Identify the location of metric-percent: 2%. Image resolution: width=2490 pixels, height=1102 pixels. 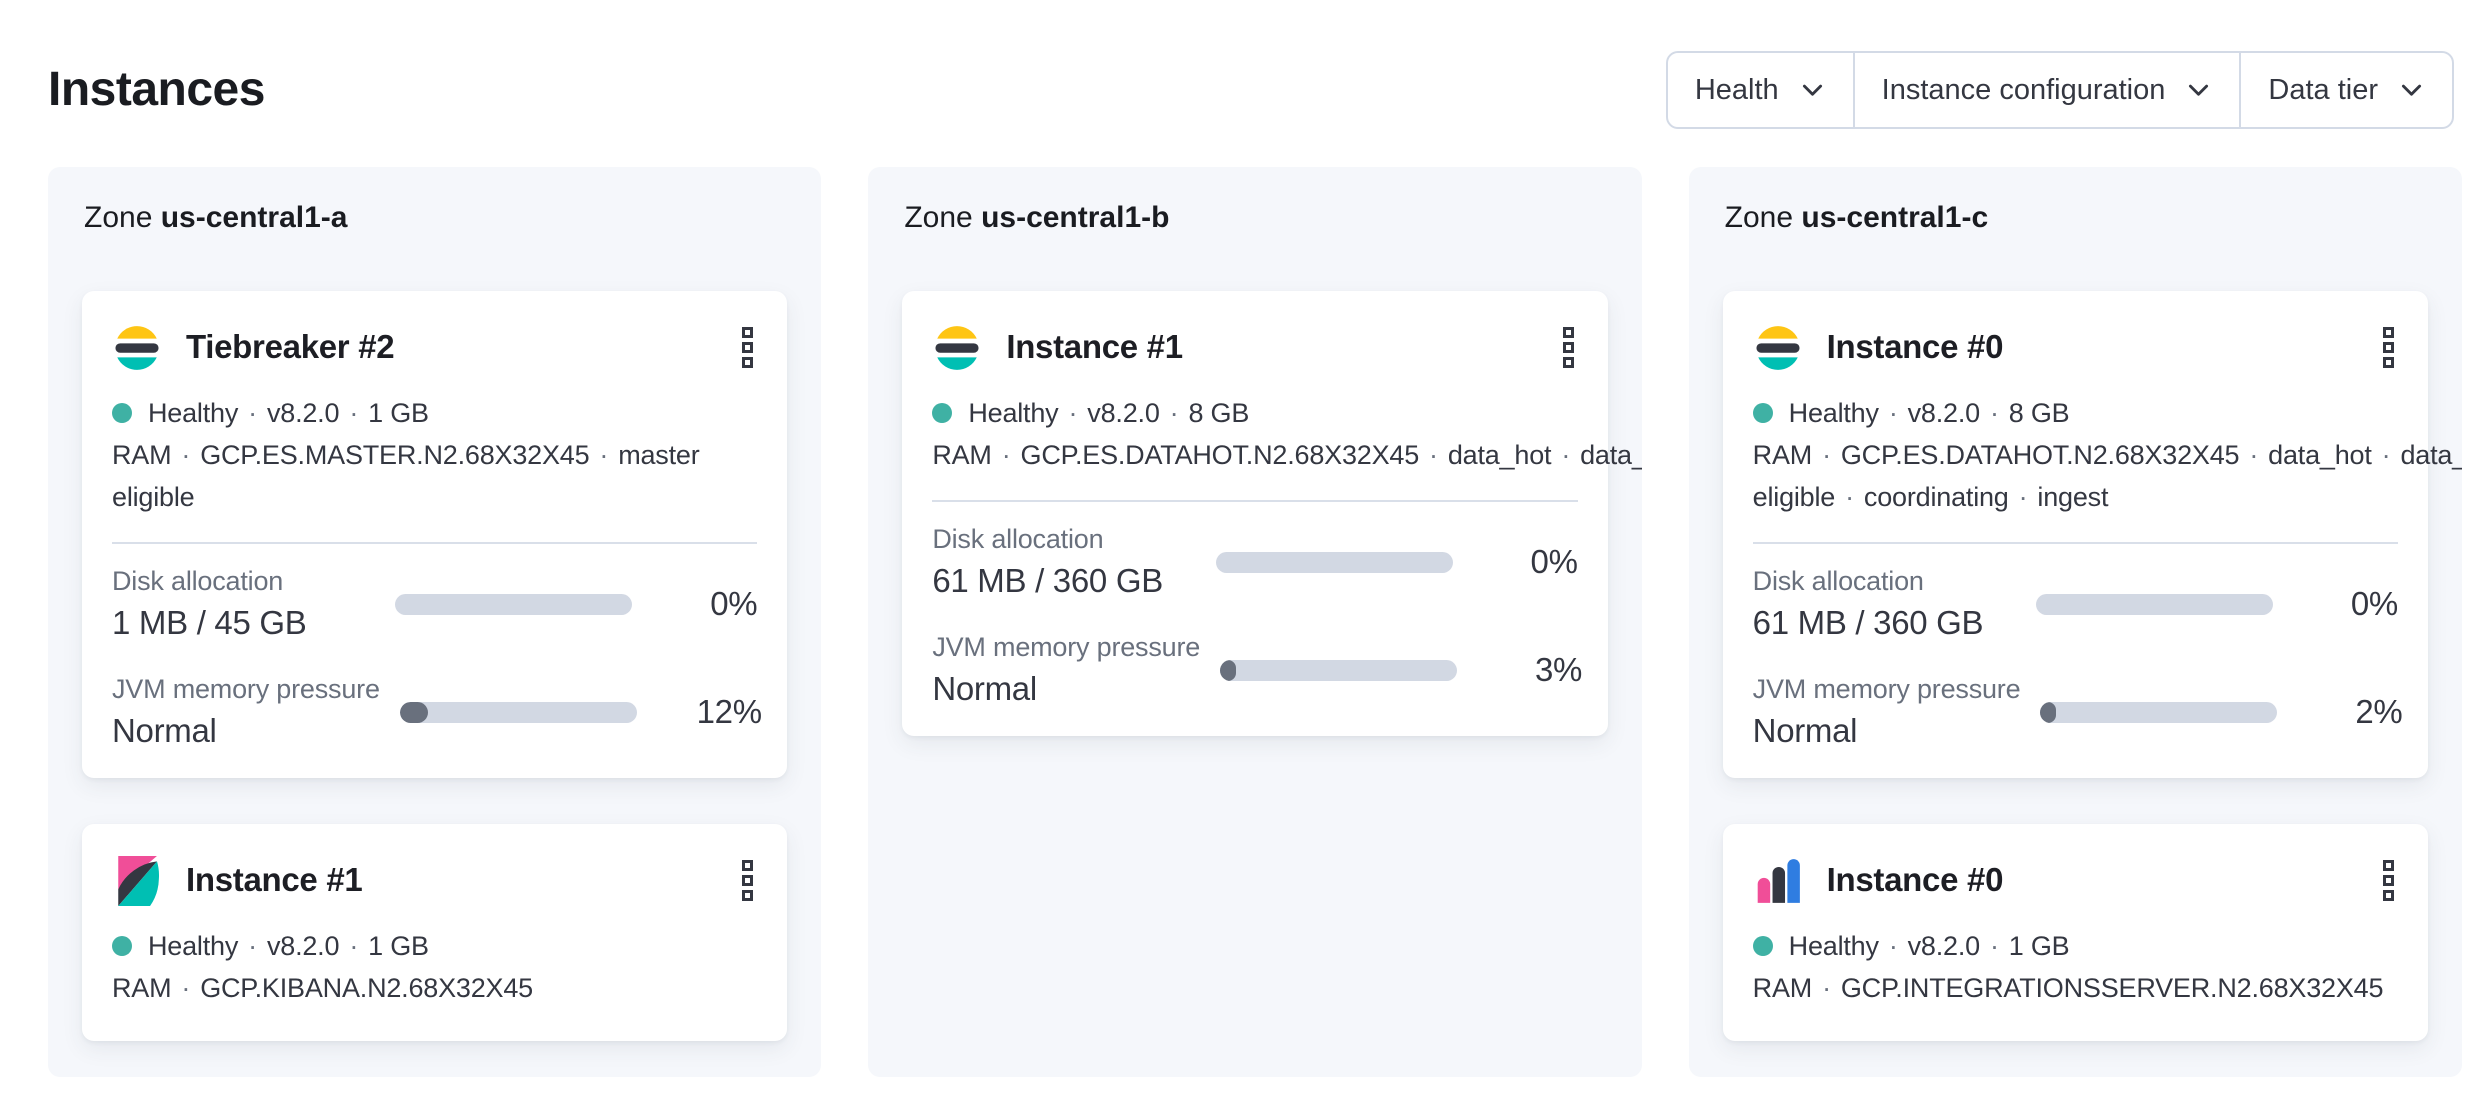
(2379, 711).